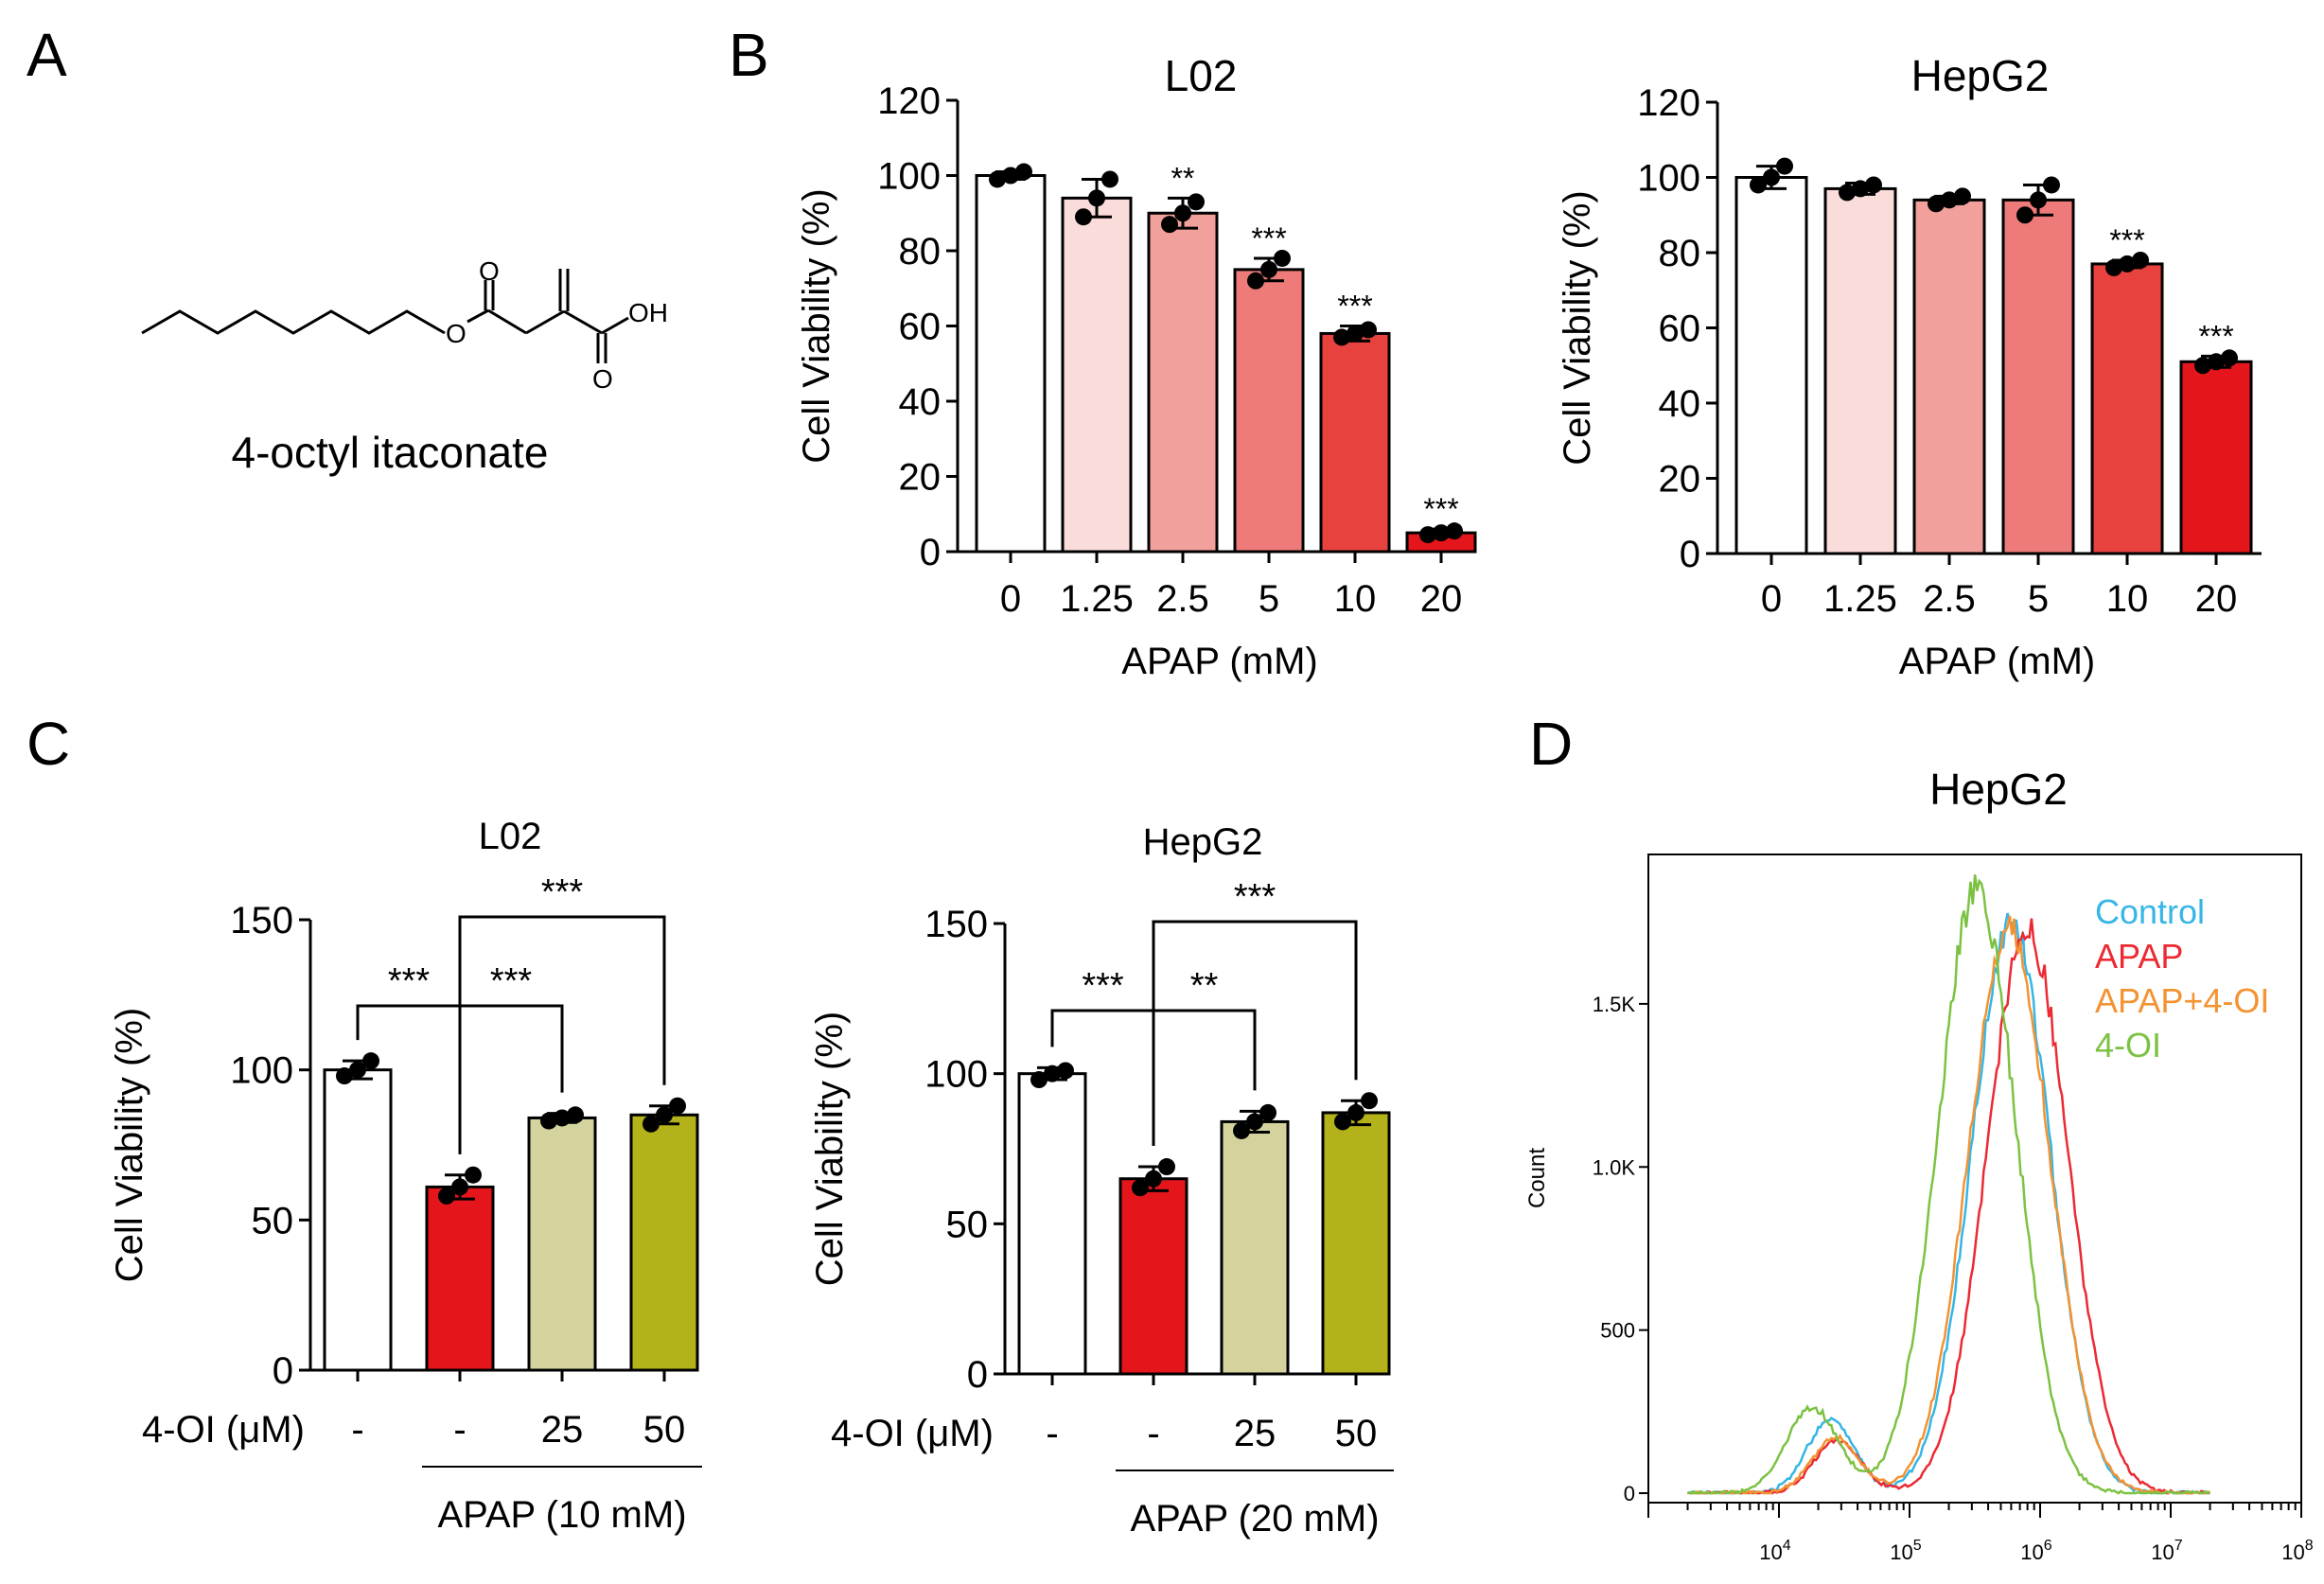 The width and height of the screenshot is (2324, 1584). What do you see at coordinates (404, 367) in the screenshot?
I see `molecule-structure: O O OH O 4-octyl itaconate` at bounding box center [404, 367].